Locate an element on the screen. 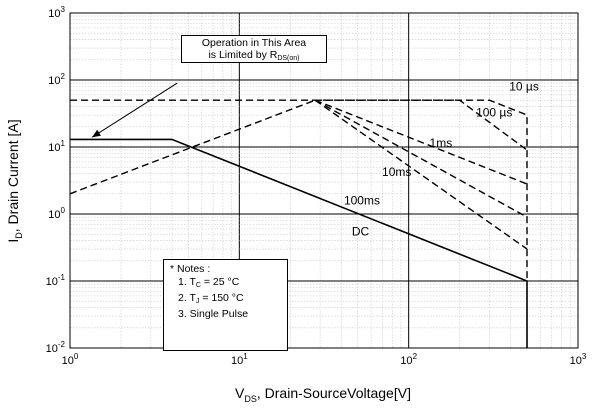 Image resolution: width=598 pixels, height=408 pixels. callout-line2-main: is Limited by R is located at coordinates (243, 55).